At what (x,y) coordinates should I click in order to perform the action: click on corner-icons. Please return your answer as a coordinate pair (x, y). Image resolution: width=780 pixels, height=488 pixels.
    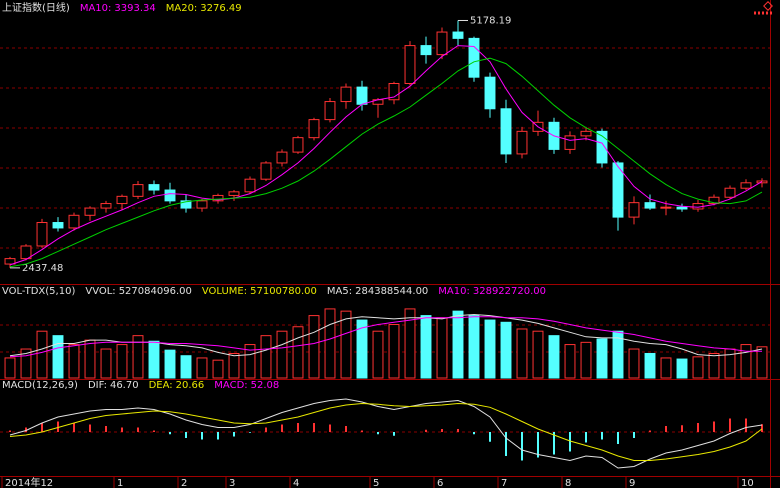
    Looking at the image, I should click on (764, 8).